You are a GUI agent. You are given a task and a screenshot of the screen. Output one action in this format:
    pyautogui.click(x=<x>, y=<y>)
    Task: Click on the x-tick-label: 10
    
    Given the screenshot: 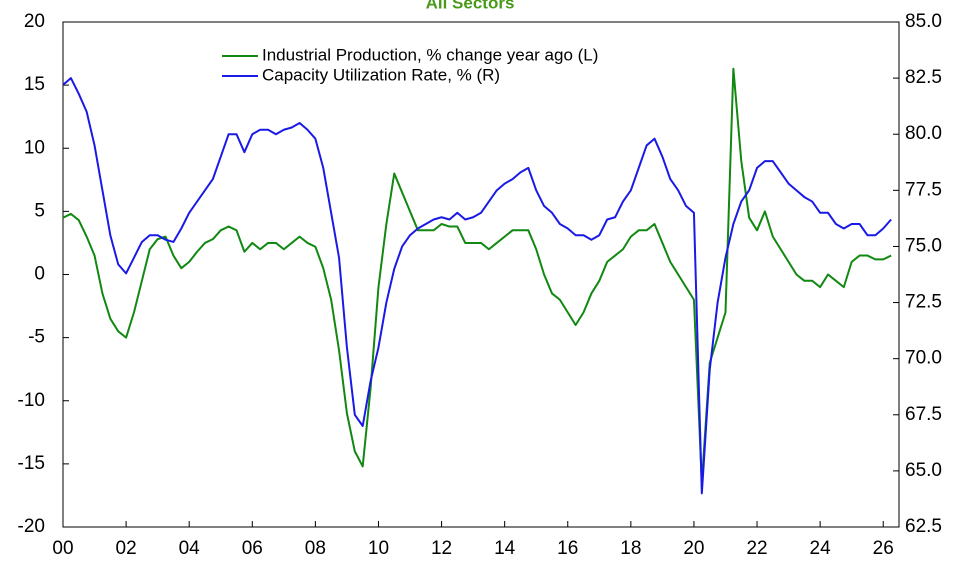 What is the action you would take?
    pyautogui.click(x=378, y=548)
    